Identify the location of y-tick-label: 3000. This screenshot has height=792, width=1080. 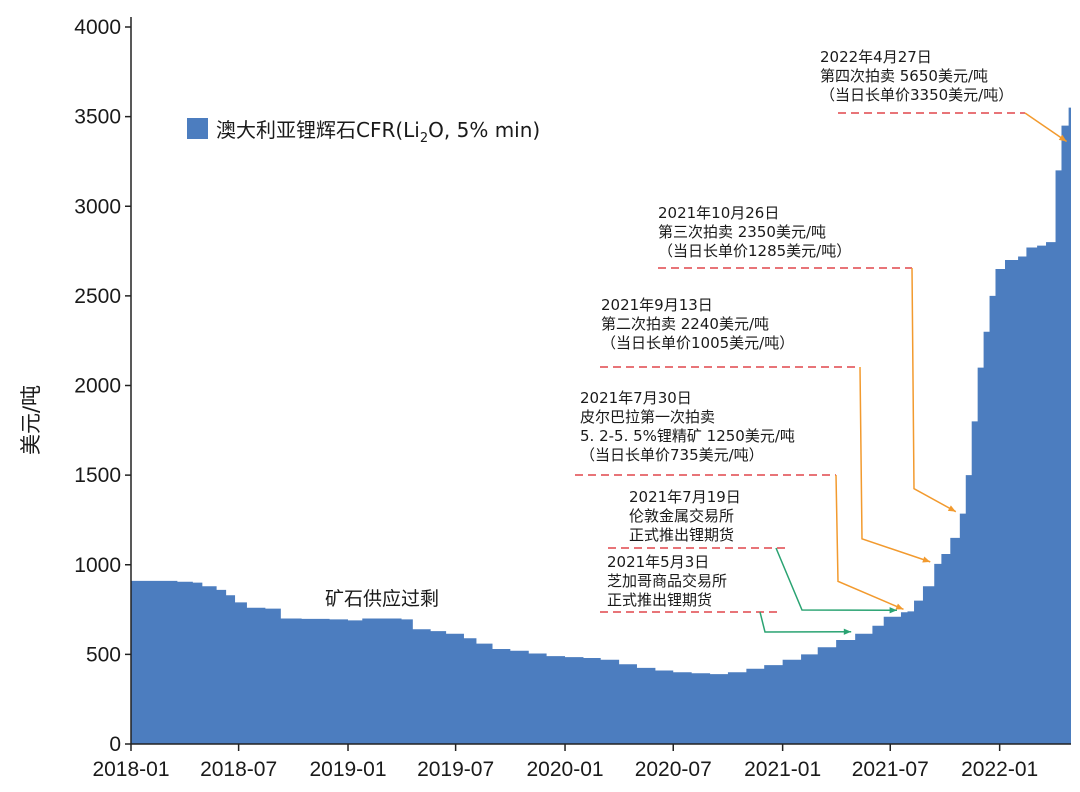
(97, 206).